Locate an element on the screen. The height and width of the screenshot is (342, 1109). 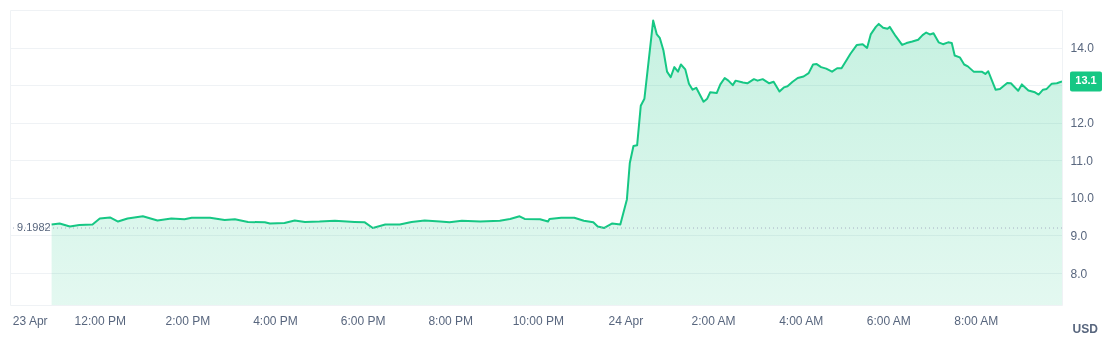
x-tick-label: 8:00 PM is located at coordinates (451, 320).